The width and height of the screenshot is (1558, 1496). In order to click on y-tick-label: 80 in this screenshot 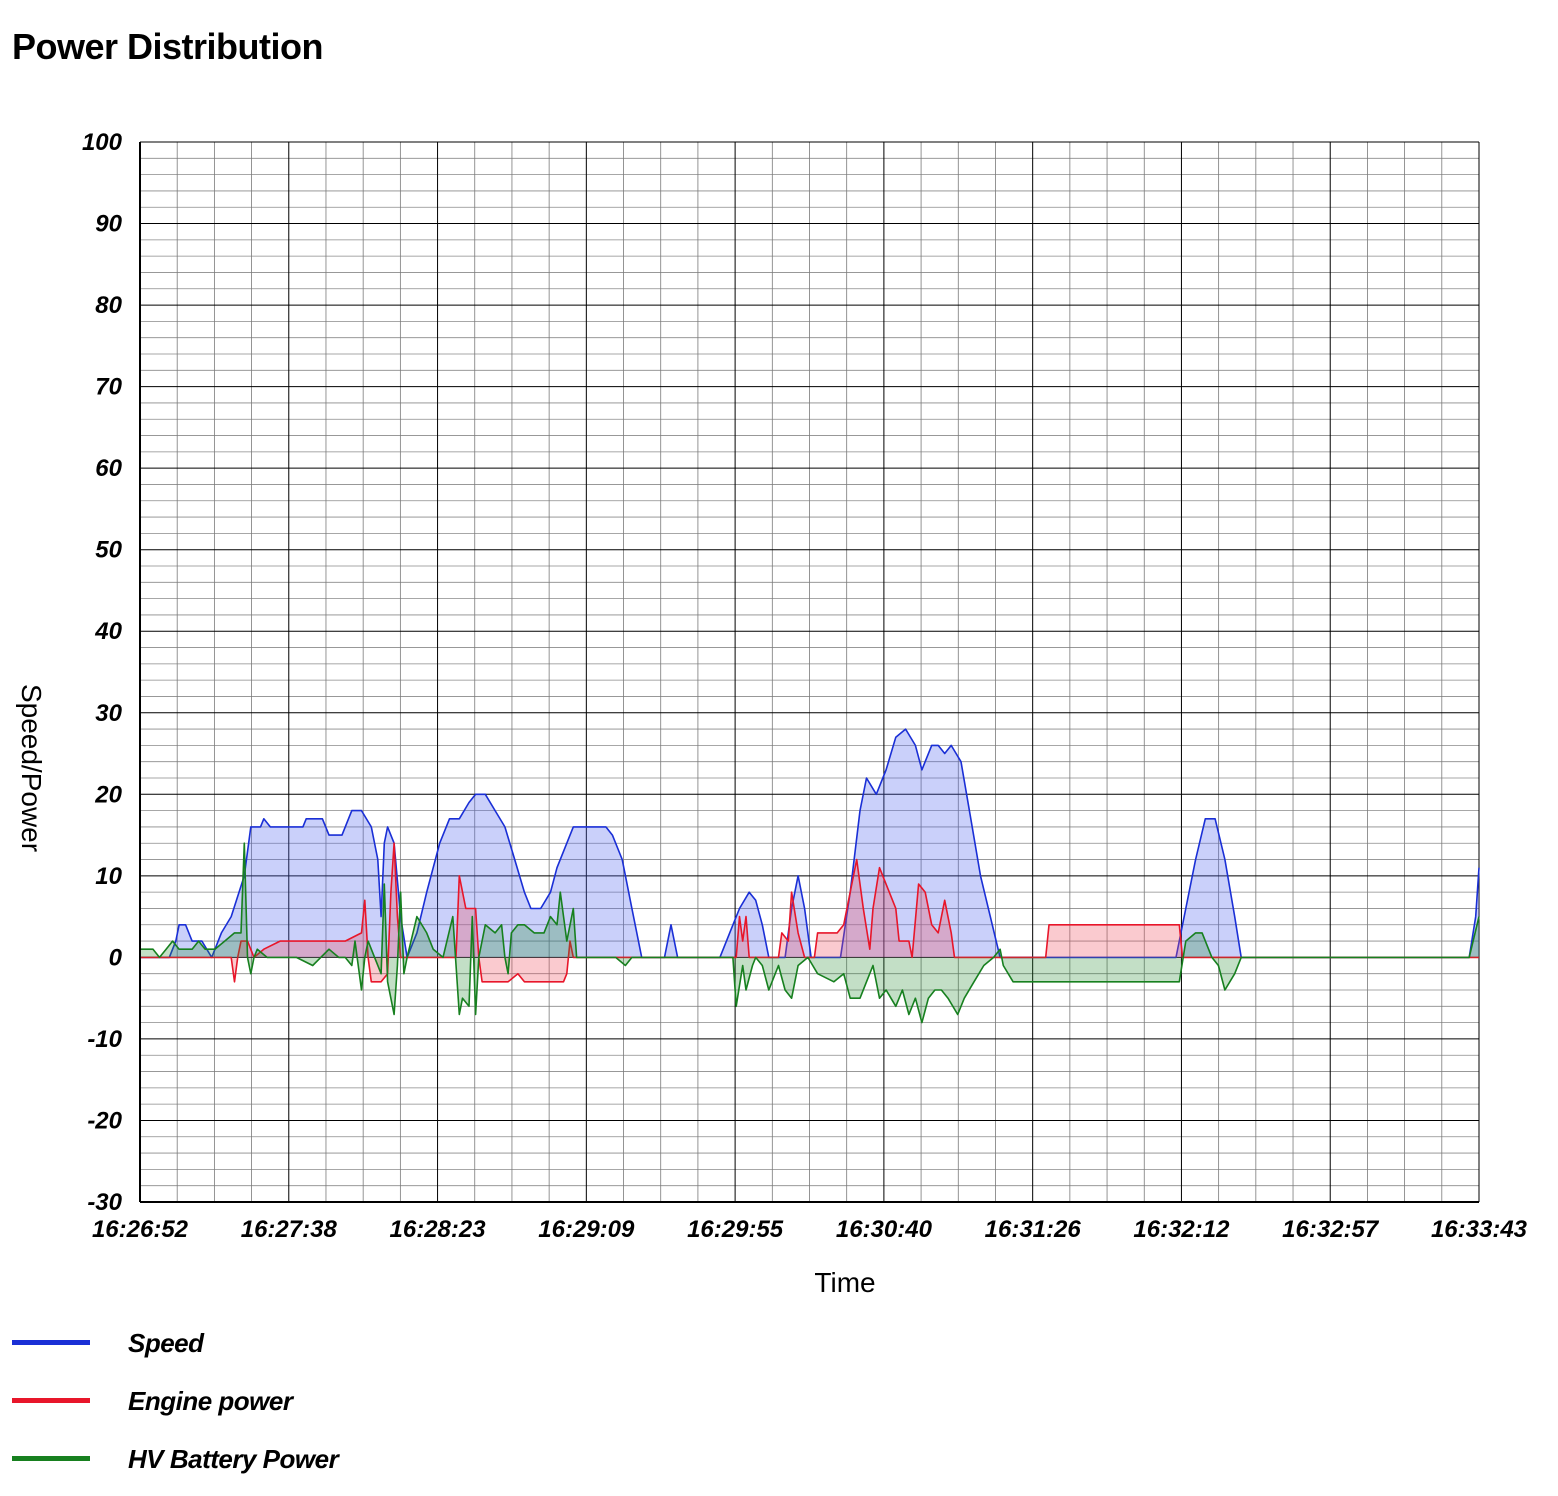, I will do `click(108, 305)`.